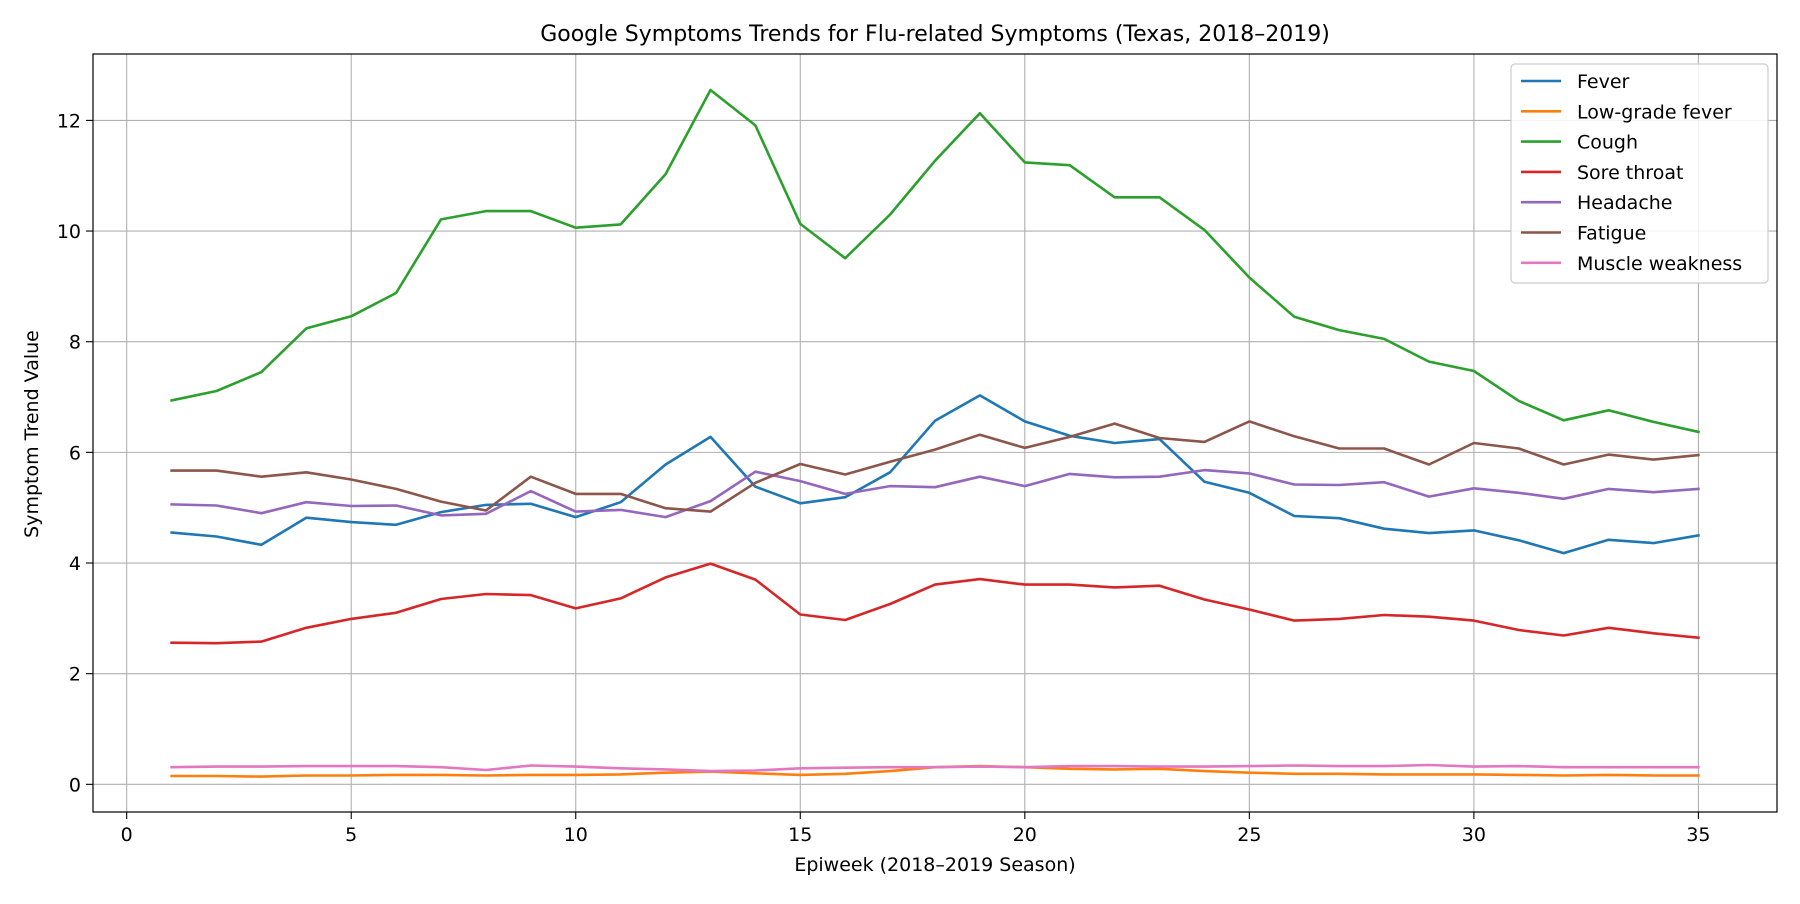 This screenshot has height=904, width=1800. Describe the element at coordinates (1611, 234) in the screenshot. I see `legend-label-fatigue: Fatigue` at that location.